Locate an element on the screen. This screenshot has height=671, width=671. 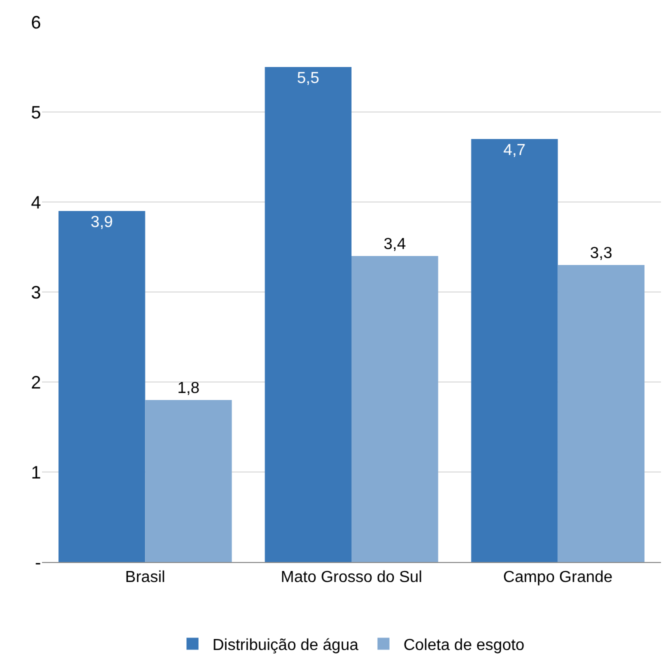
data-label: 3,9 is located at coordinates (102, 222).